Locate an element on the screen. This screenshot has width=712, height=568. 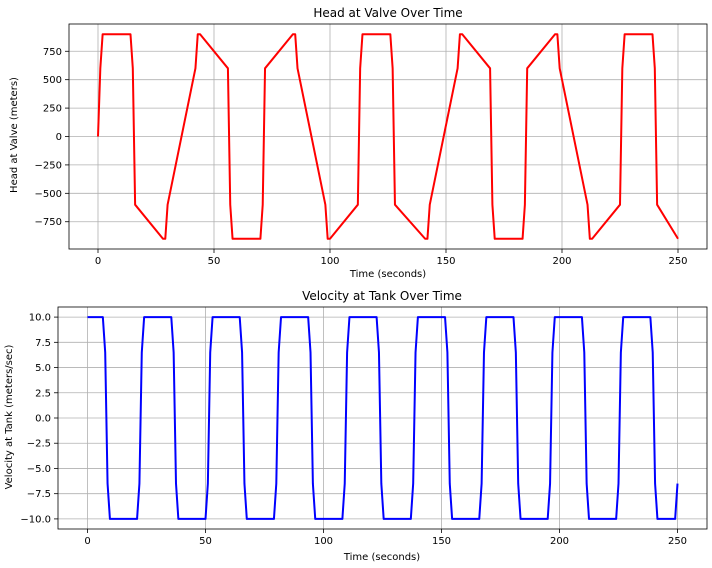
y-tick-label: 250 is located at coordinates (52, 109).